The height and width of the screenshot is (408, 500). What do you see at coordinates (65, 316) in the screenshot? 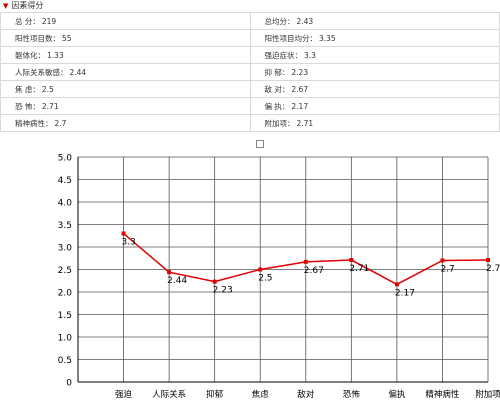
I see `y-tick-label: 1.5` at bounding box center [65, 316].